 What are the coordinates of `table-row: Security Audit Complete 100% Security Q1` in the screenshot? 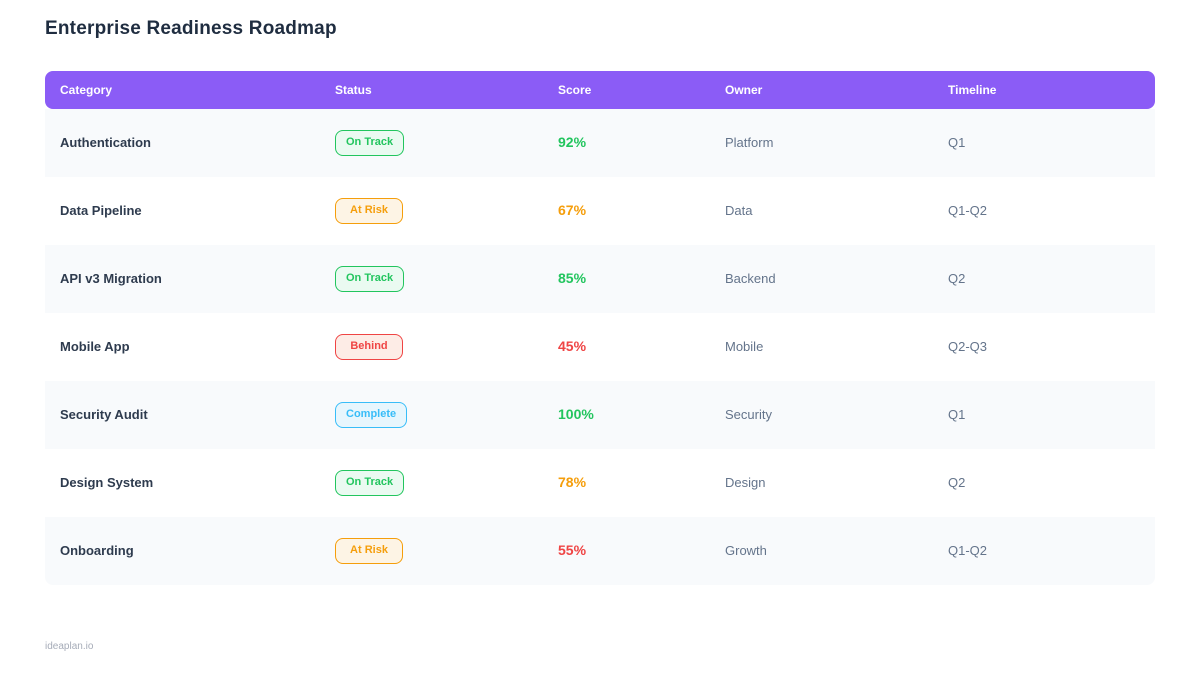 It's located at (600, 415).